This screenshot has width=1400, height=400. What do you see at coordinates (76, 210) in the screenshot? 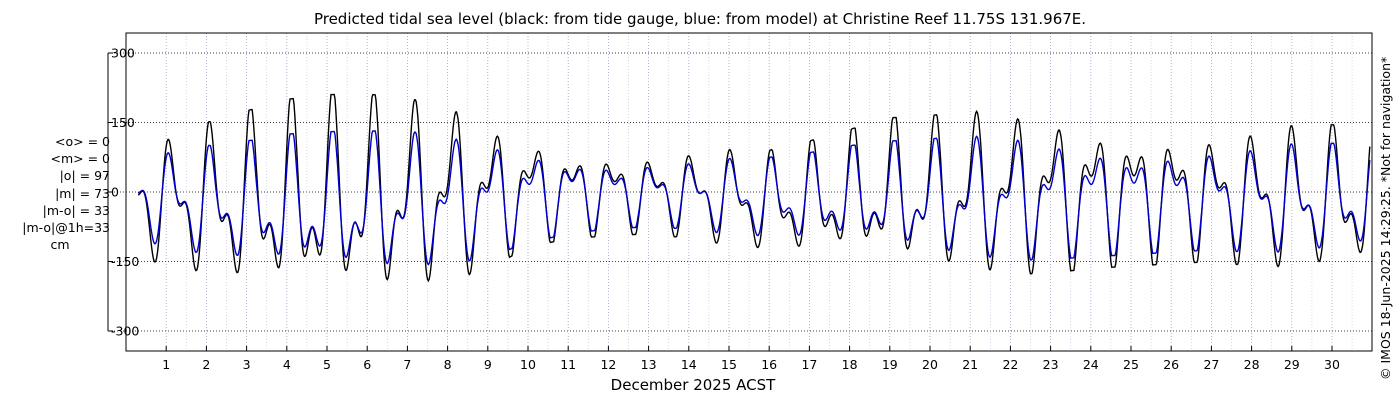
I see `stat-abs-diff: |m-o| = 33` at bounding box center [76, 210].